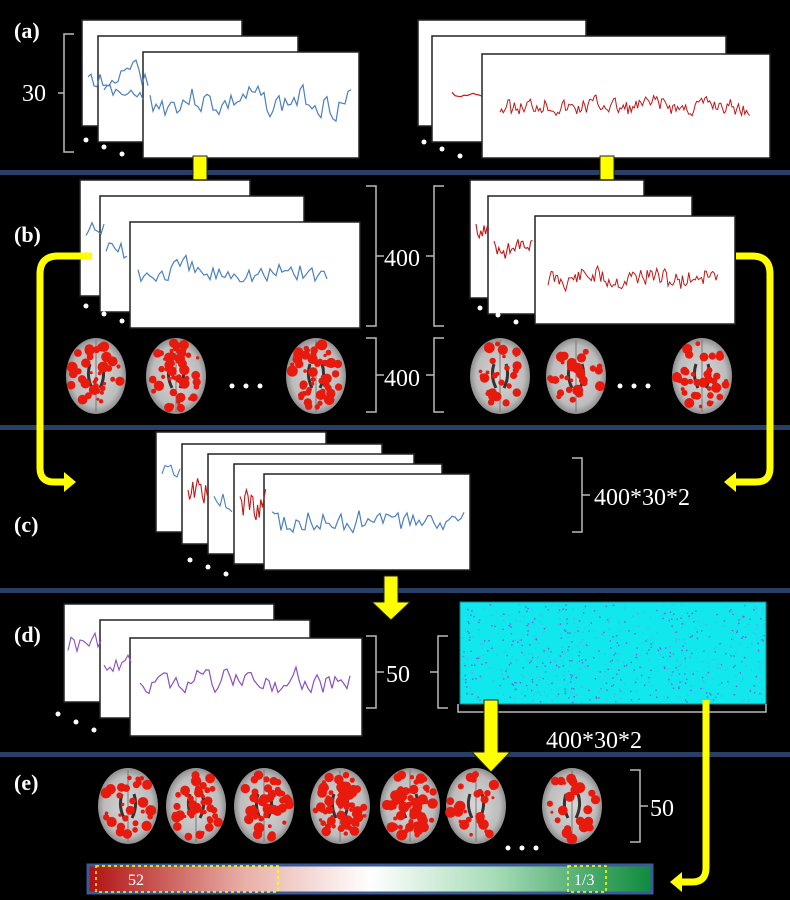  Describe the element at coordinates (676, 882) in the screenshot. I see `curved-arrow-to-colorbar-head` at that location.